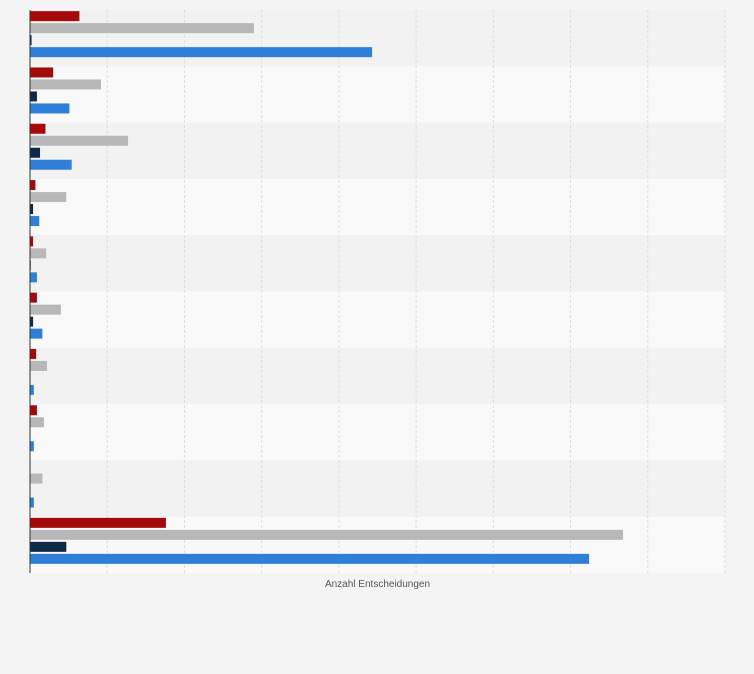 The image size is (754, 674). I want to click on x-axis-label: Anzahl Entscheidungen, so click(377, 584).